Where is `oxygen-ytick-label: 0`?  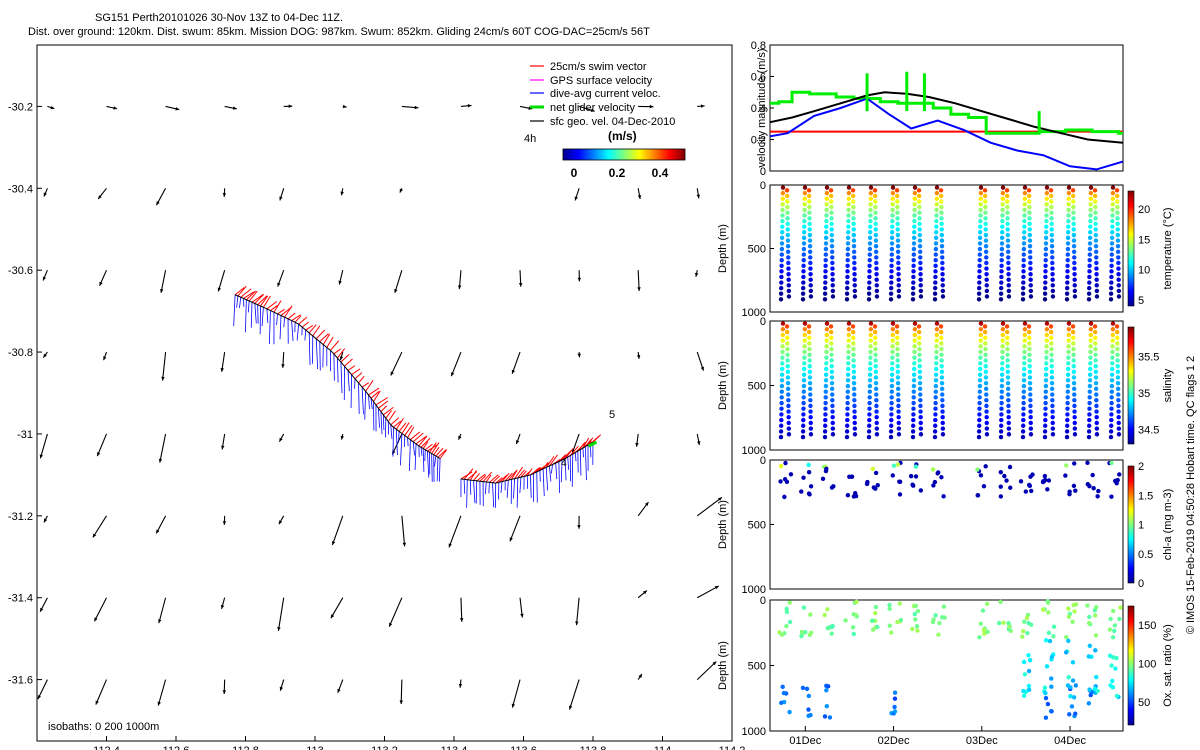 oxygen-ytick-label: 0 is located at coordinates (763, 601).